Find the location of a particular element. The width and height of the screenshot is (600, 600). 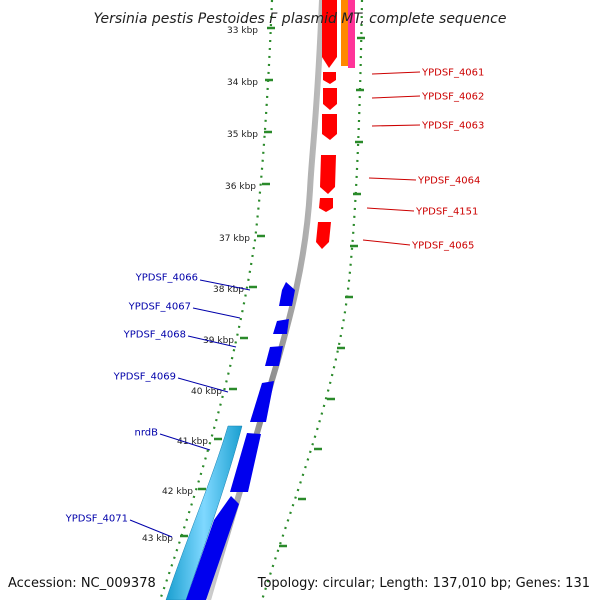

ruler-label: 34 kbp is located at coordinates (242, 83).